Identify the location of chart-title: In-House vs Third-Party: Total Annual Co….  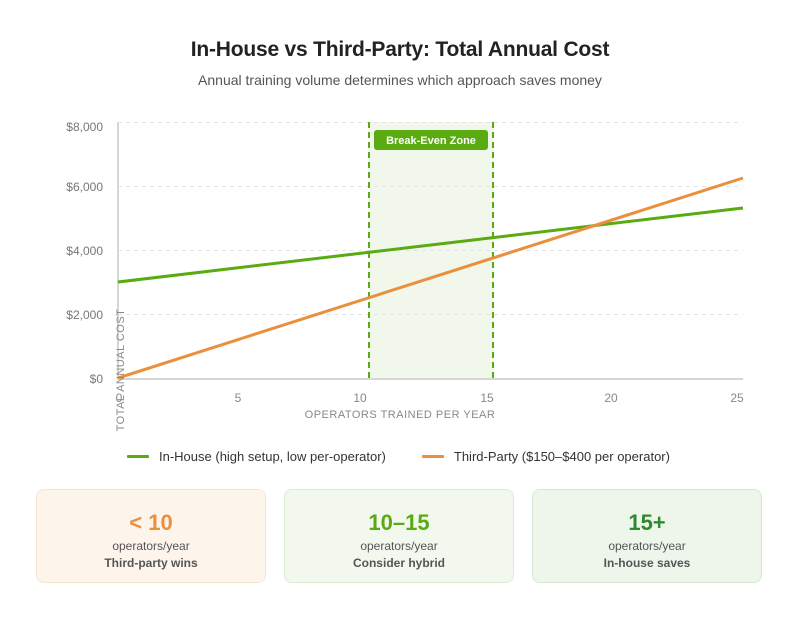
(400, 49).